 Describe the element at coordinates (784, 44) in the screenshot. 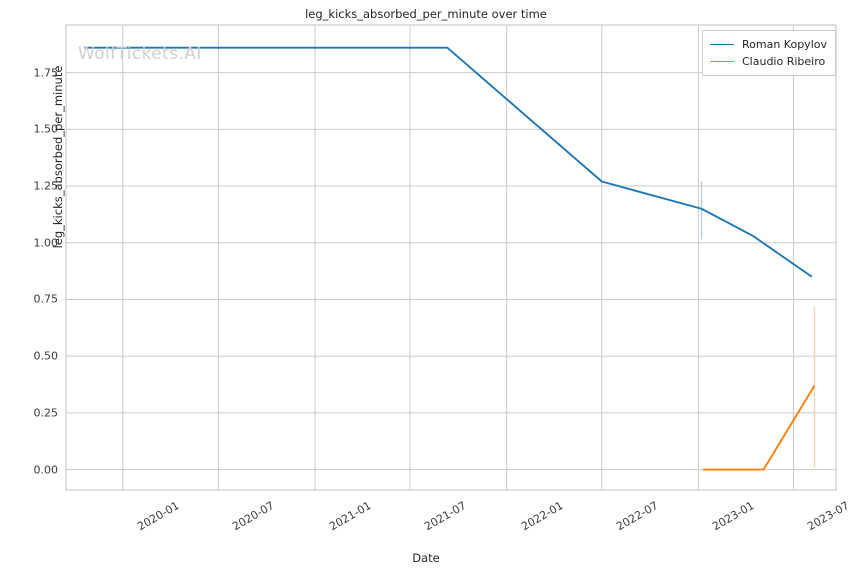

I see `legend-label: Roman Kopylov` at that location.